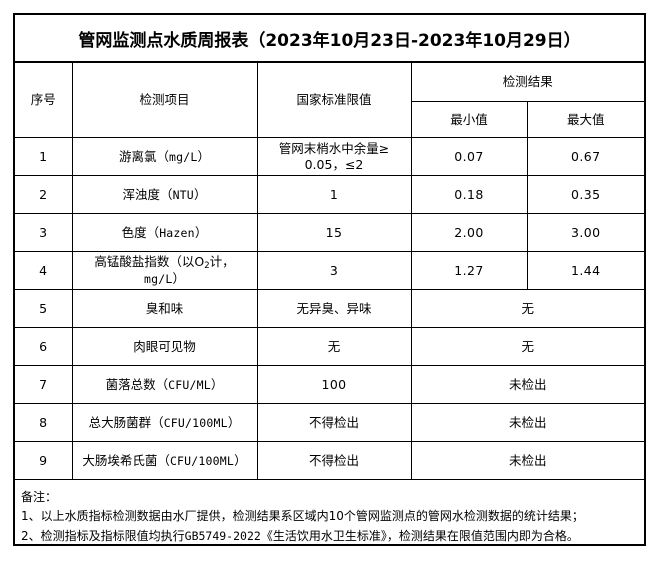  I want to click on item-label-cn: 总大肠菌群（, so click(126, 422).